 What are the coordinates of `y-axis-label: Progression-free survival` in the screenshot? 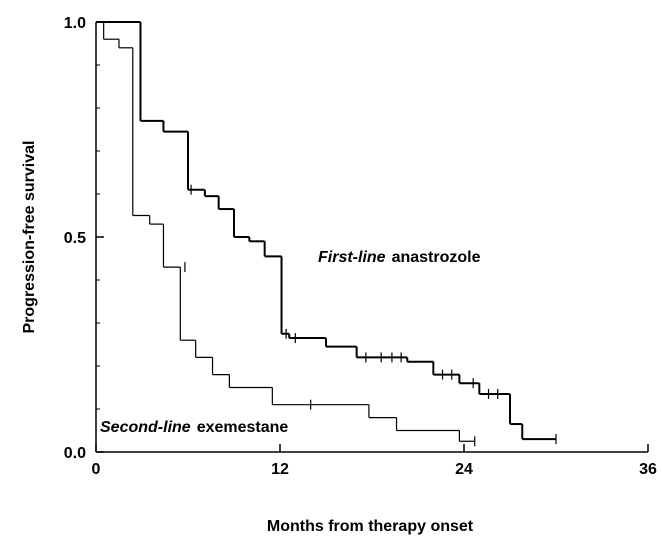 It's located at (29, 237).